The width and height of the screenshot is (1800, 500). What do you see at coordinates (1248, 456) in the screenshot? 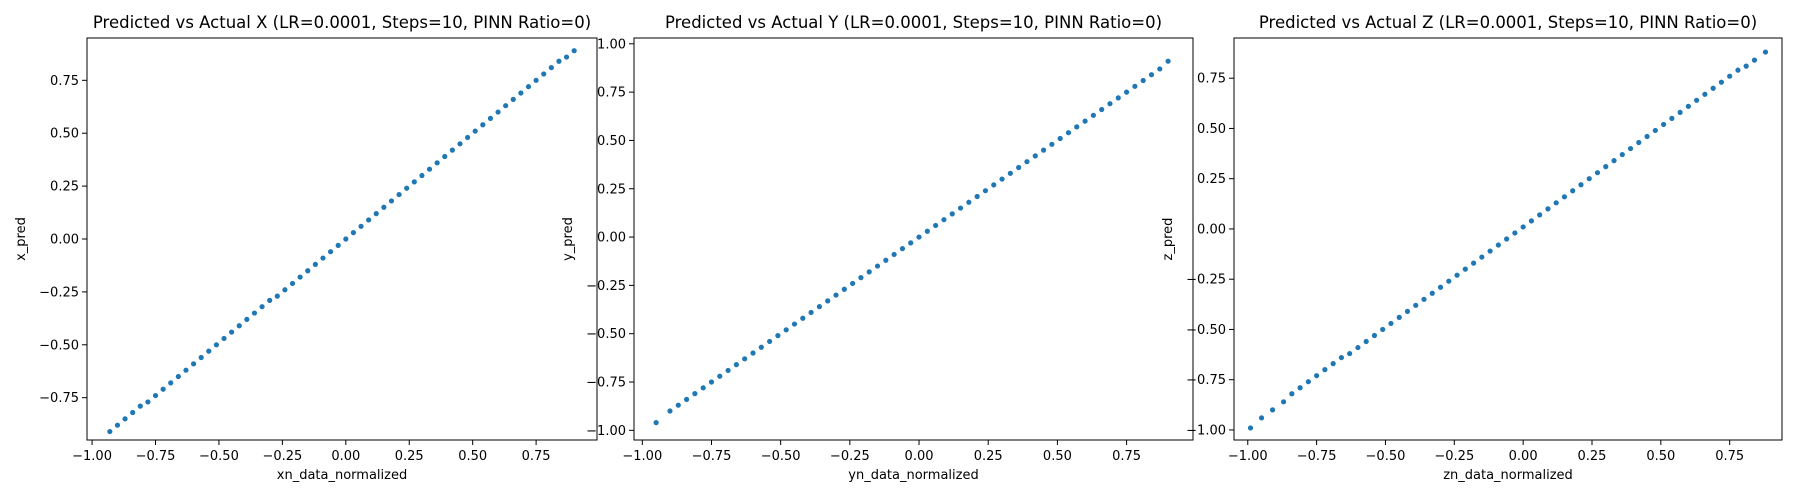
I see `x-tick-label: −1.00` at bounding box center [1248, 456].